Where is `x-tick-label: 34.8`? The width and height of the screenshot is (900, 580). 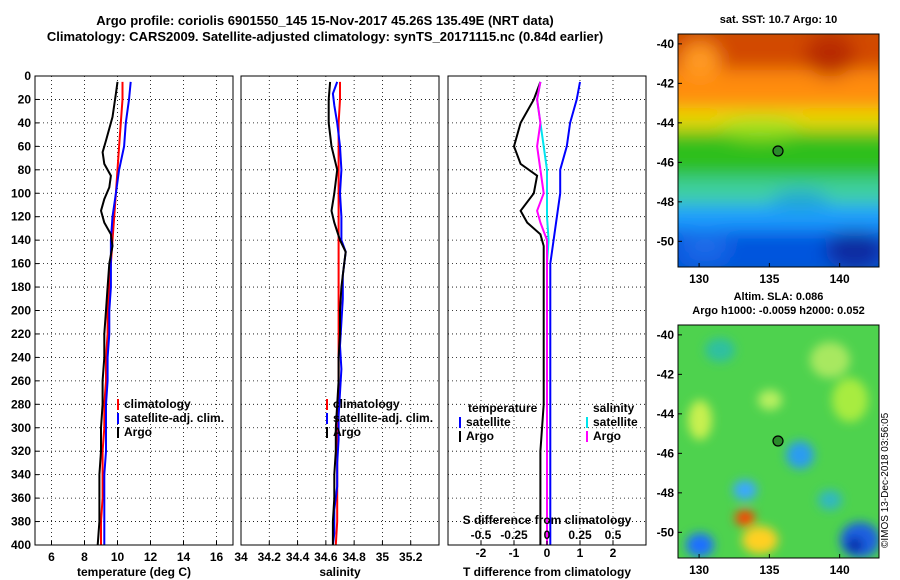 x-tick-label: 34.8 is located at coordinates (354, 557).